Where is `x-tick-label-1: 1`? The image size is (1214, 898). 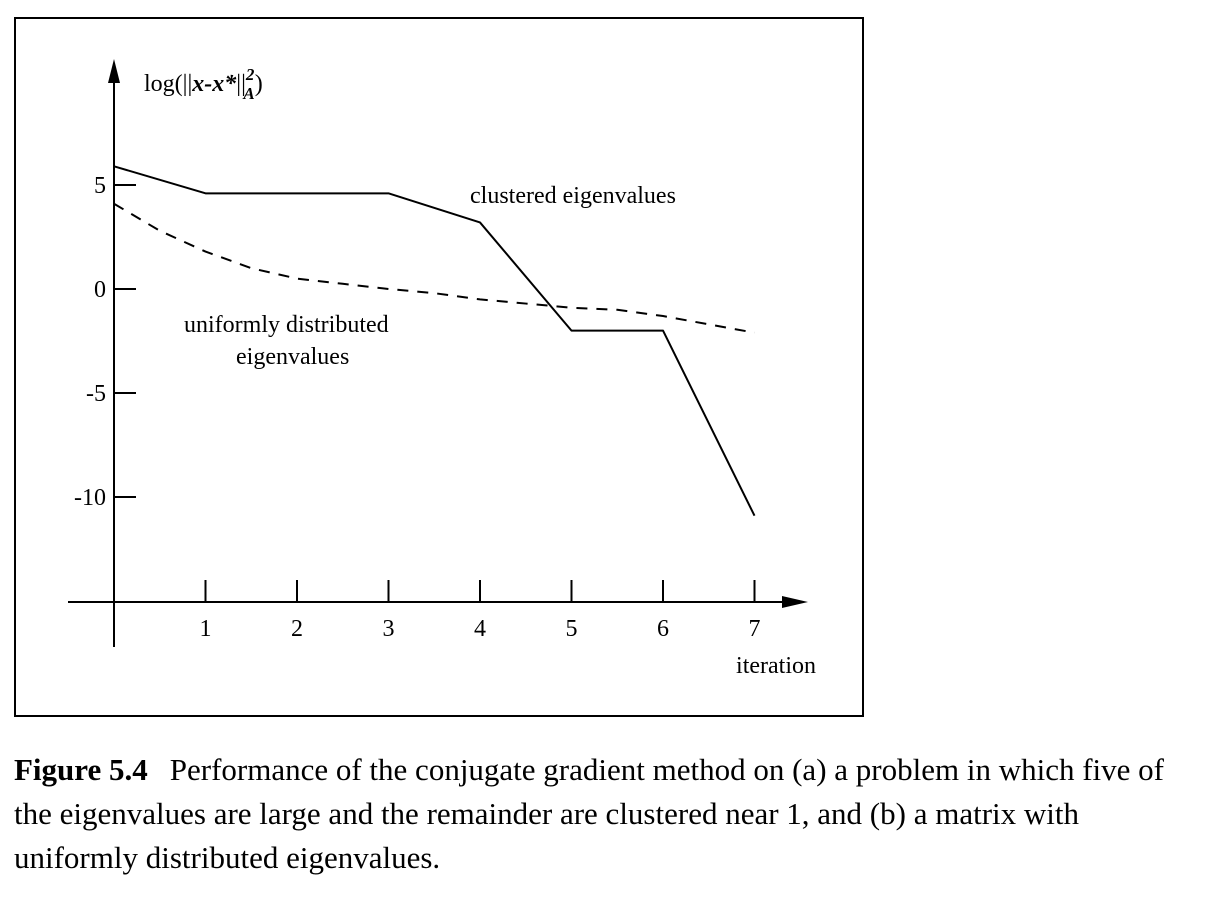
x-tick-label-1: 1 is located at coordinates (206, 629).